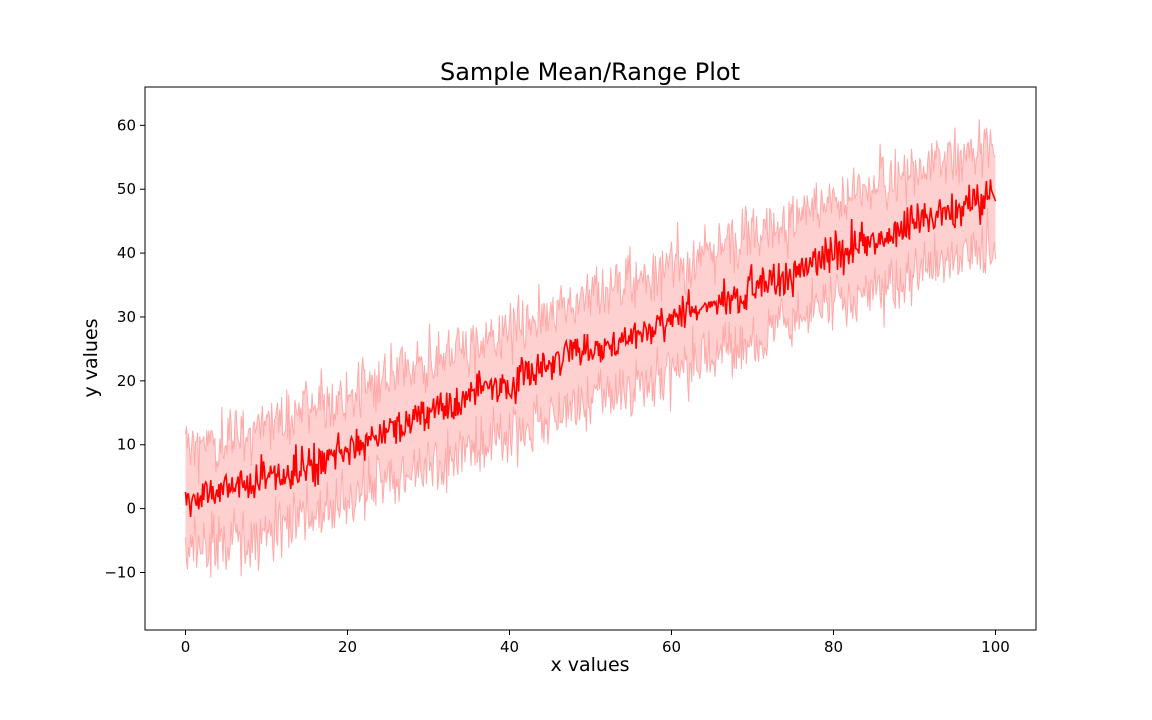 This screenshot has height=720, width=1152. What do you see at coordinates (91, 357) in the screenshot?
I see `y-axis-label: y values` at bounding box center [91, 357].